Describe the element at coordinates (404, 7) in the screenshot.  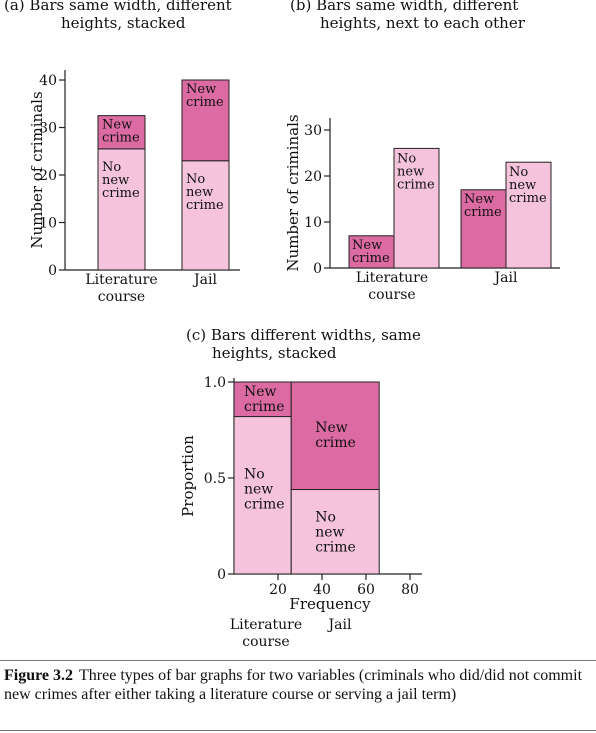
I see `chart-title: (b) Bars same width, different` at that location.